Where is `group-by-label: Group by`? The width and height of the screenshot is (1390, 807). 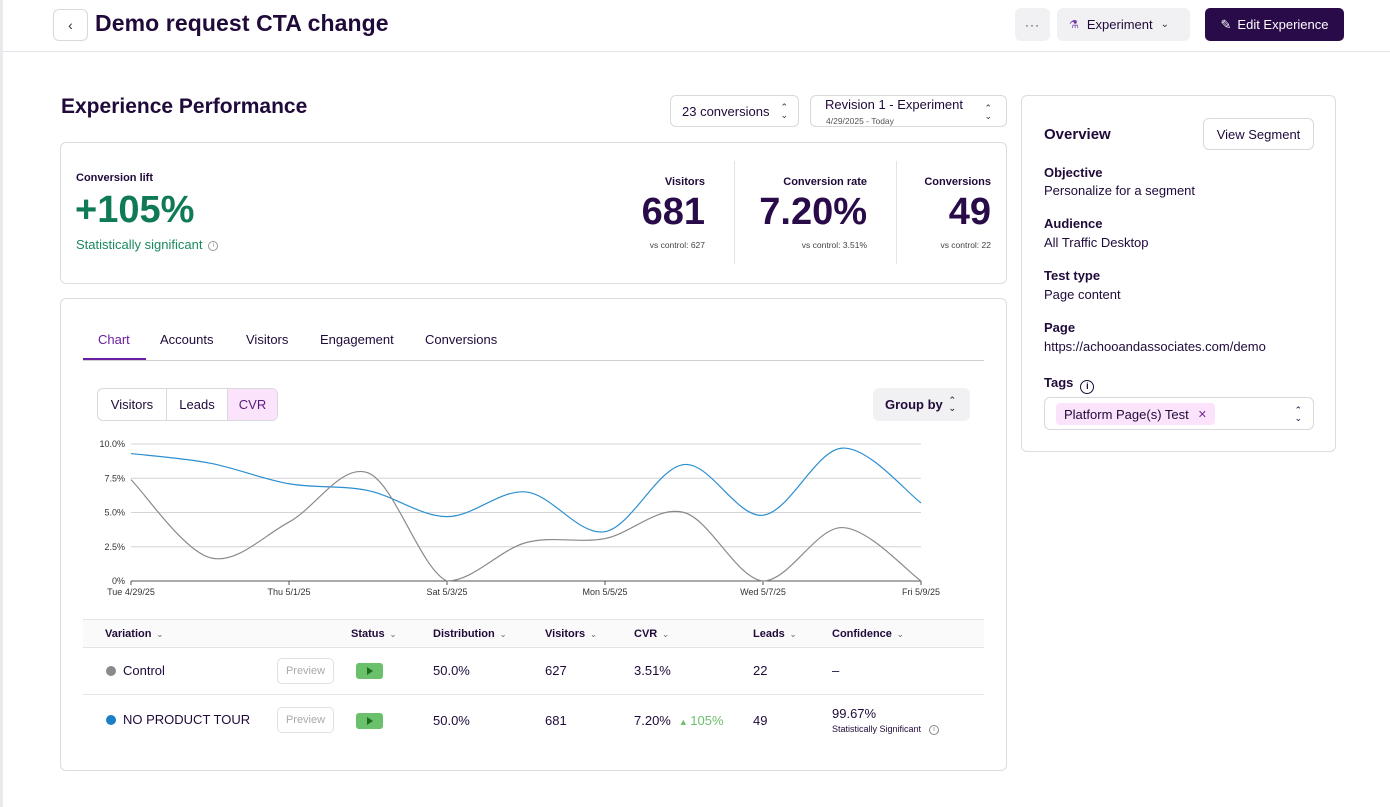
group-by-label: Group by is located at coordinates (914, 404).